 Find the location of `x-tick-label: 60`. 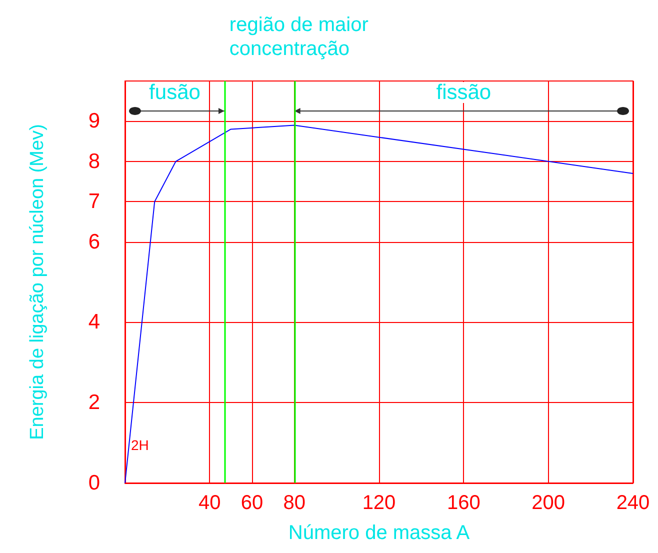

x-tick-label: 60 is located at coordinates (252, 503).